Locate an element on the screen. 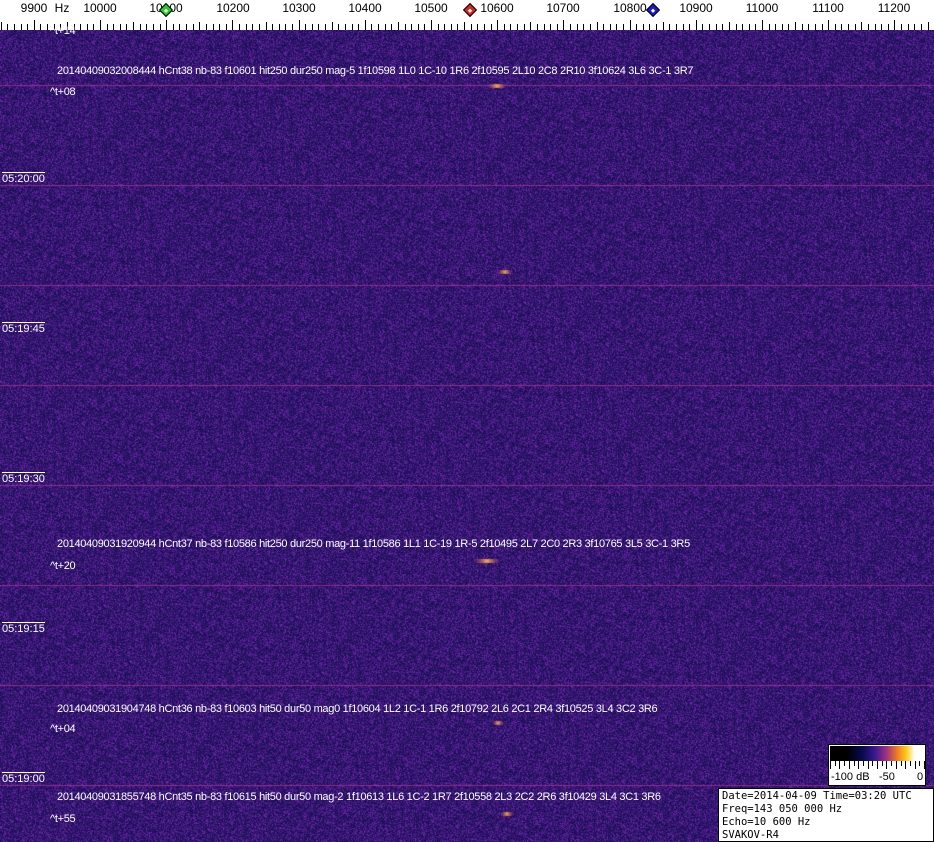 The height and width of the screenshot is (842, 934). colorbar-gradient is located at coordinates (877, 753).